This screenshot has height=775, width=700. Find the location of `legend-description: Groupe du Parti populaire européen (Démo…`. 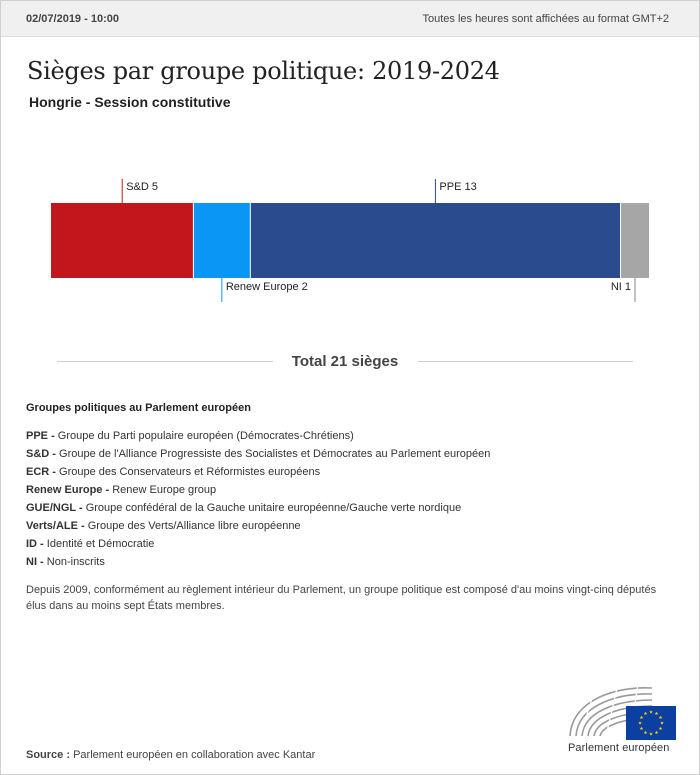

legend-description: Groupe du Parti populaire européen (Démo… is located at coordinates (205, 436).